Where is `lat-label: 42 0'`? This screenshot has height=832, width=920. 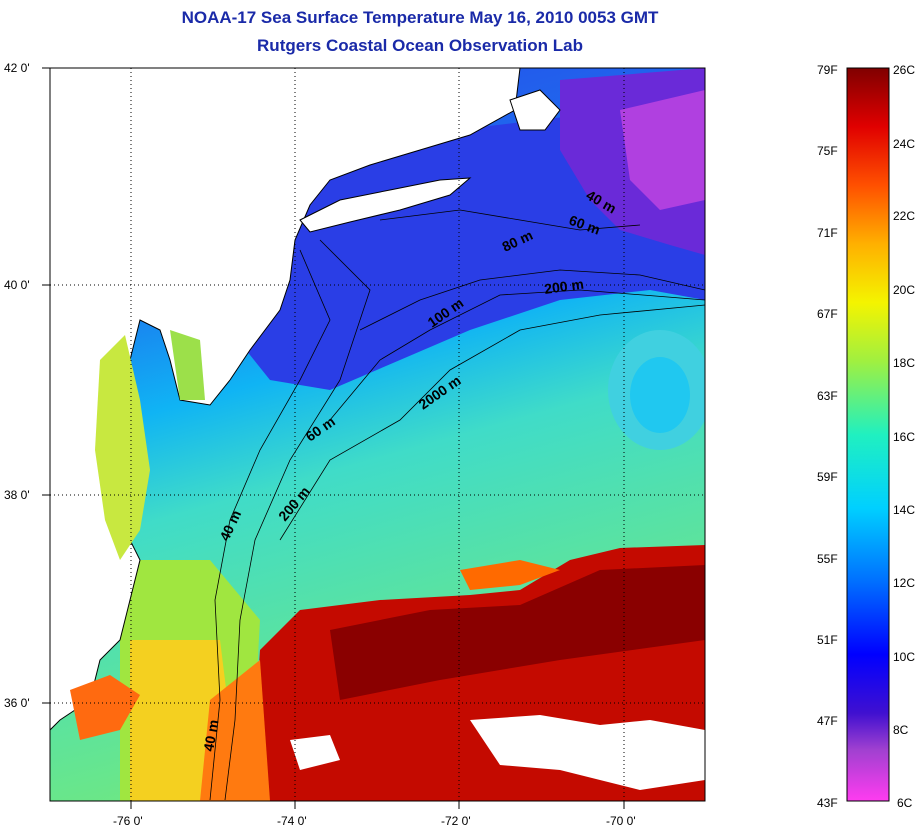
lat-label: 42 0' is located at coordinates (17, 68).